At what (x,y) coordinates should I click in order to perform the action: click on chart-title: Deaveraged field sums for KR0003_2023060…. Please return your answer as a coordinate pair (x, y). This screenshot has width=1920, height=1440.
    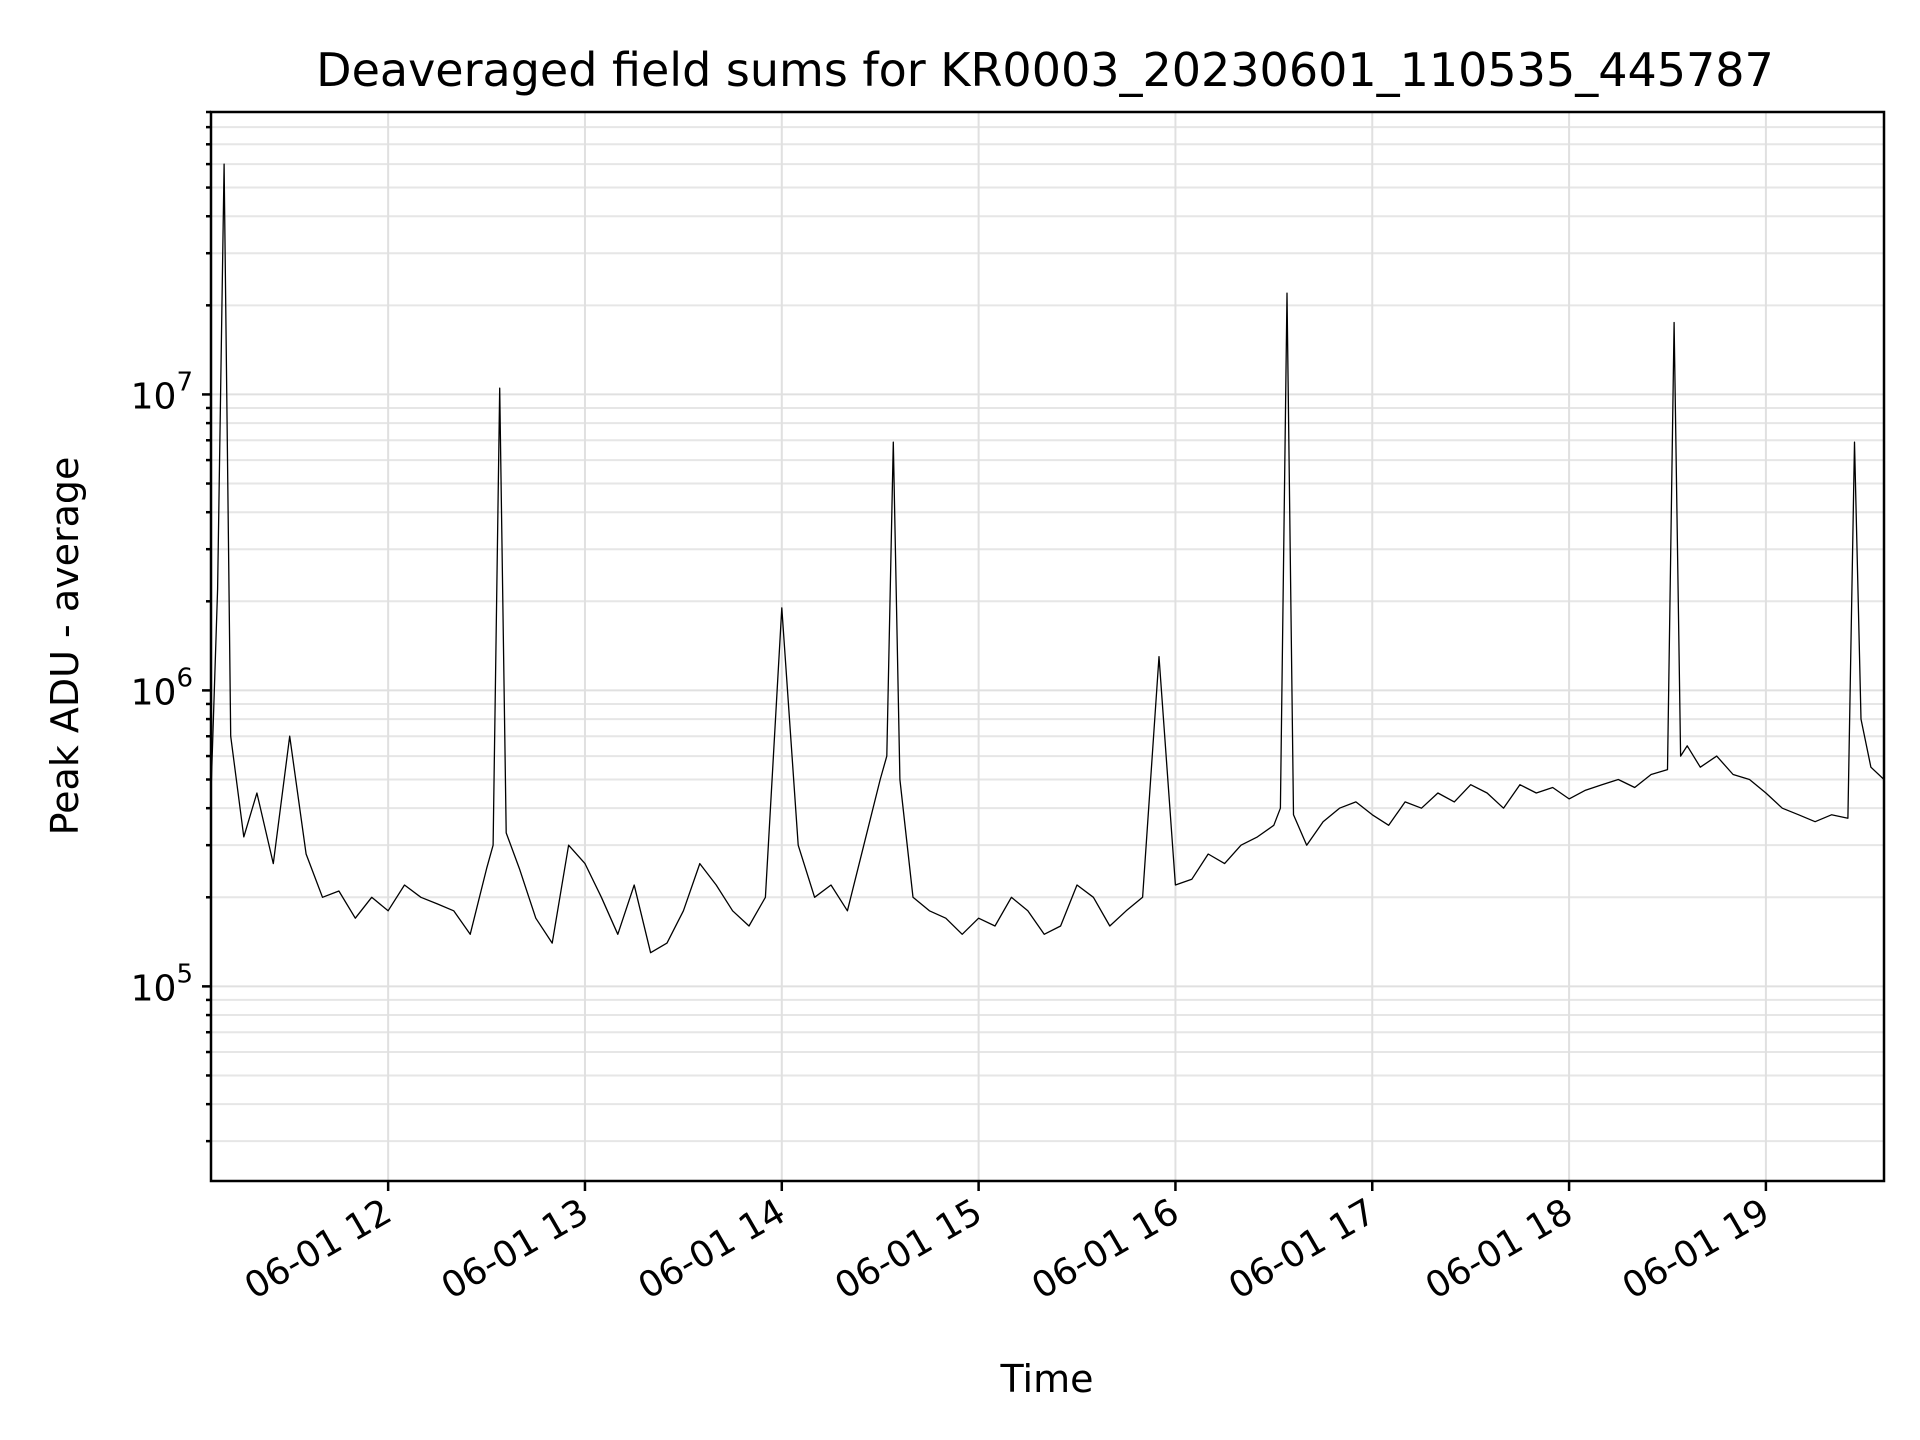
    Looking at the image, I should click on (1045, 70).